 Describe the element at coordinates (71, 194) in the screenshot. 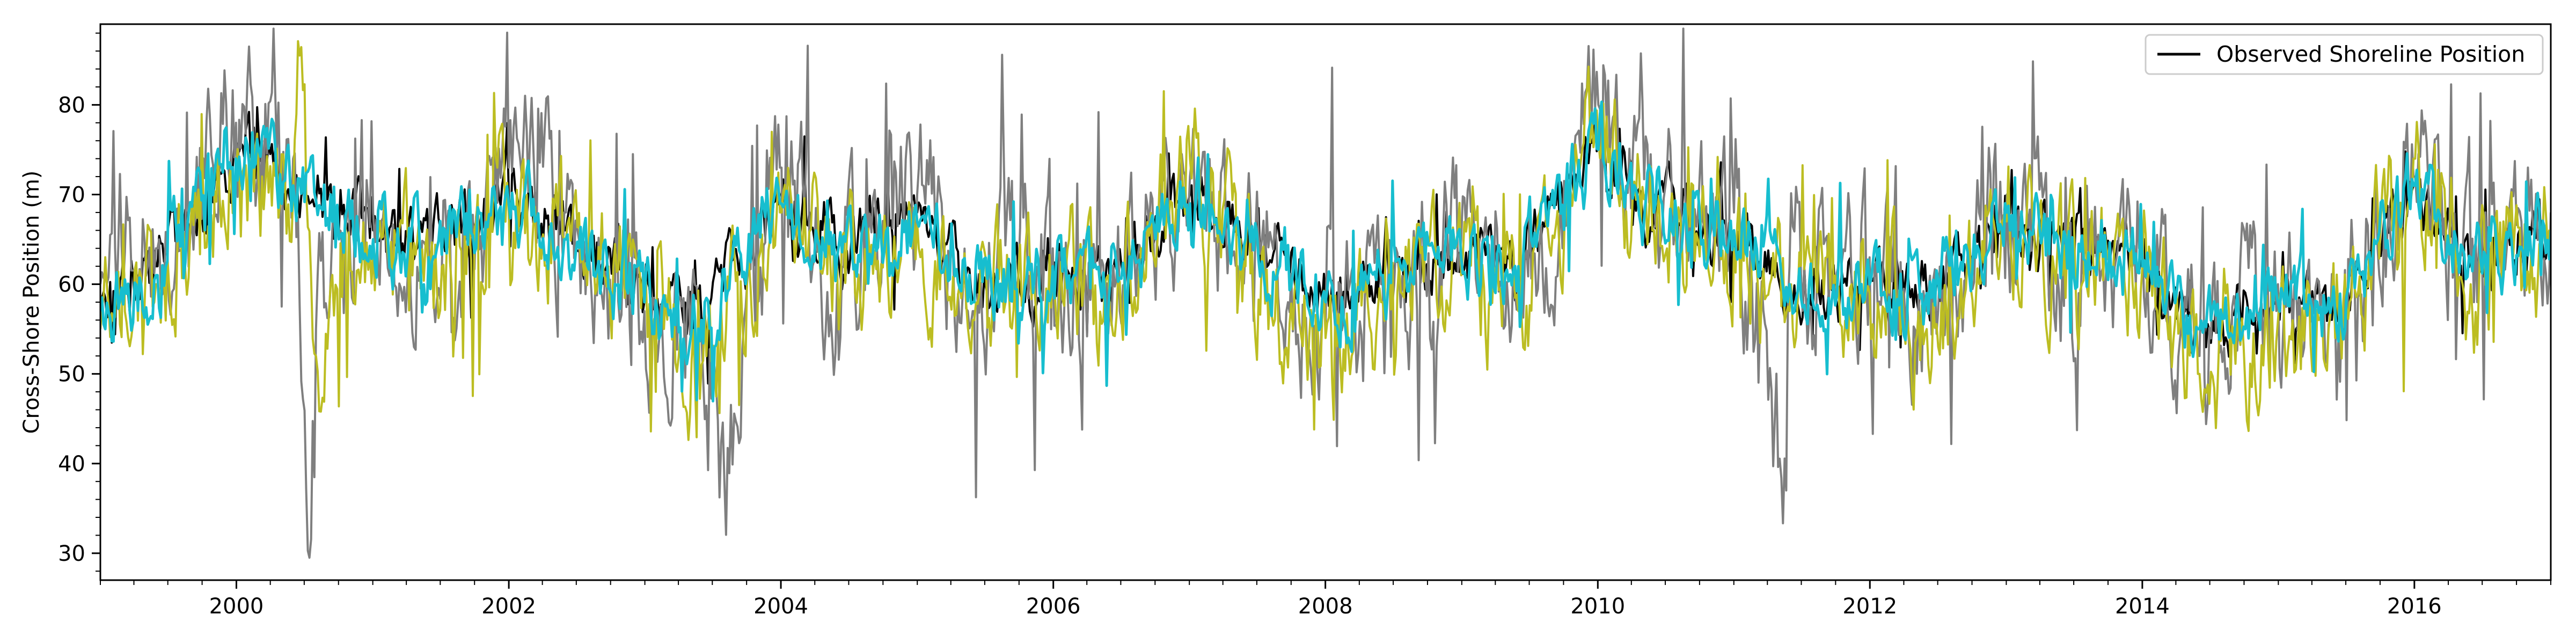

I see `y-tick-label: 70` at that location.